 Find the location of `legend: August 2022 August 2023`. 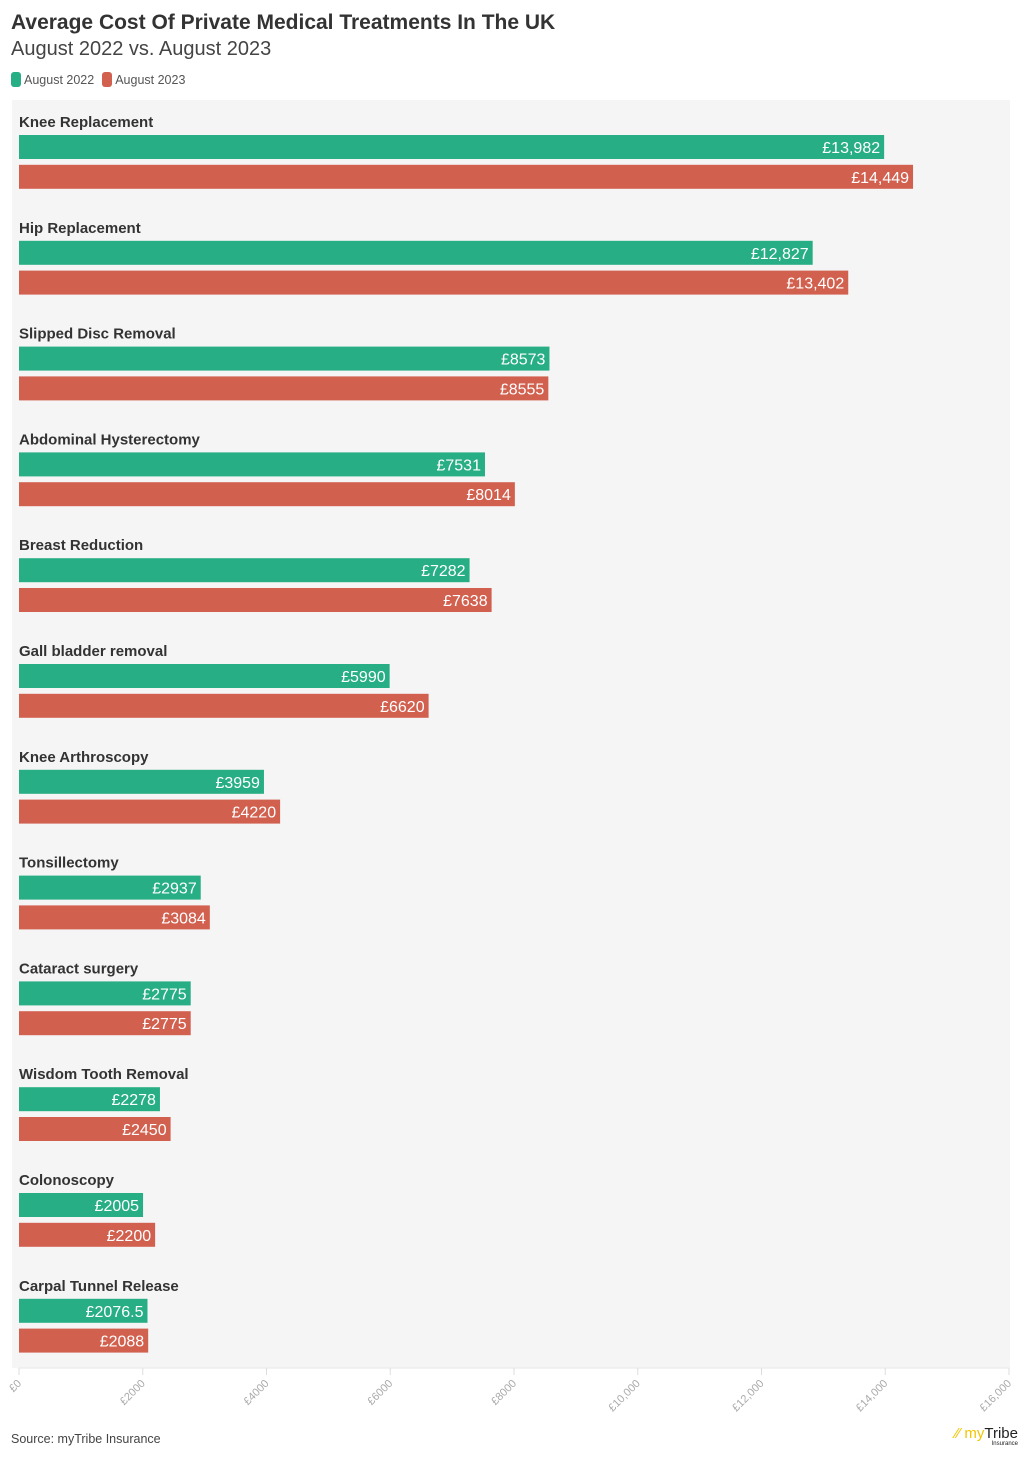

legend: August 2022 August 2023 is located at coordinates (98, 79).